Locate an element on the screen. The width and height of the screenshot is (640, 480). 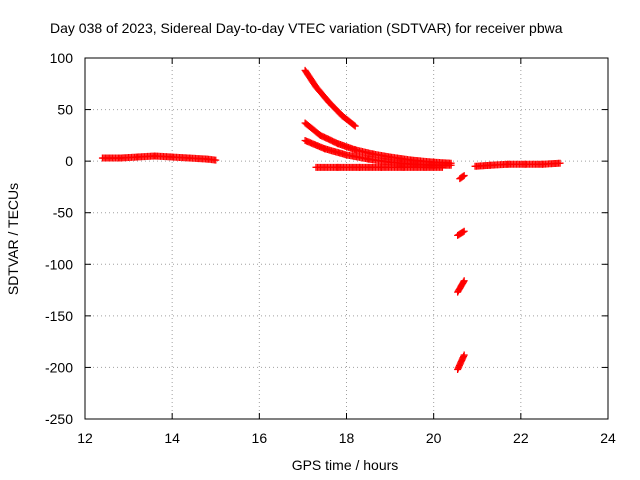
y-tick-label: 0 is located at coordinates (69, 161).